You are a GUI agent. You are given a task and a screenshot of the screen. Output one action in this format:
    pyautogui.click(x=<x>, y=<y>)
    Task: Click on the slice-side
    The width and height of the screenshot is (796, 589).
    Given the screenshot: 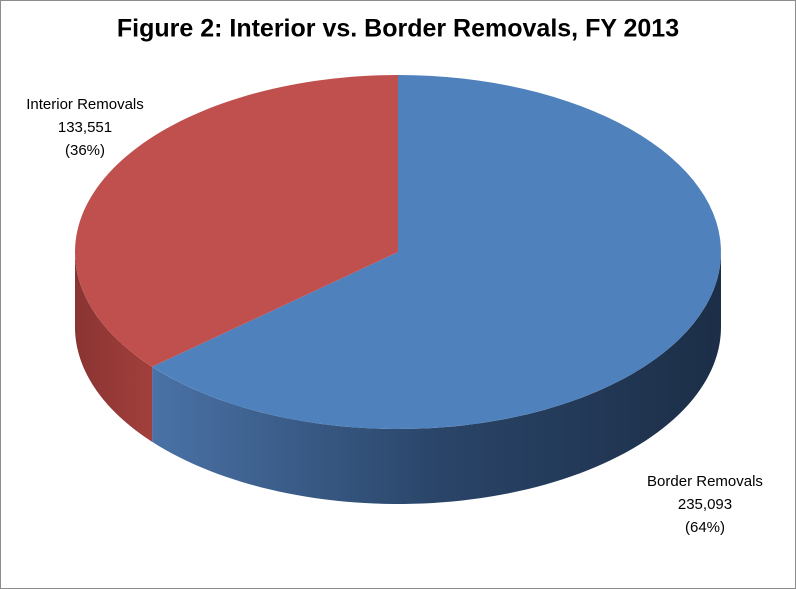 What is the action you would take?
    pyautogui.click(x=114, y=347)
    